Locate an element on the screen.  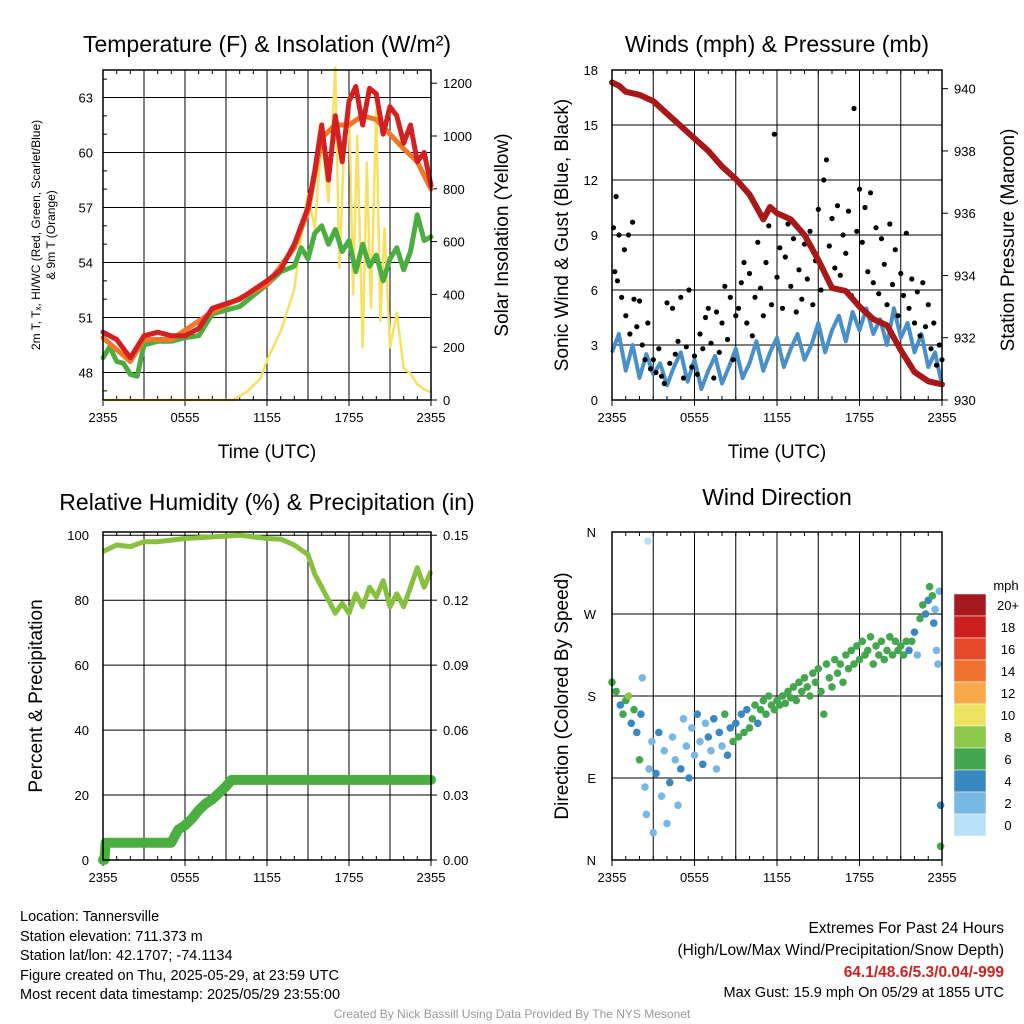
station-elevation: Station elevation: 711.373 m is located at coordinates (111, 936).